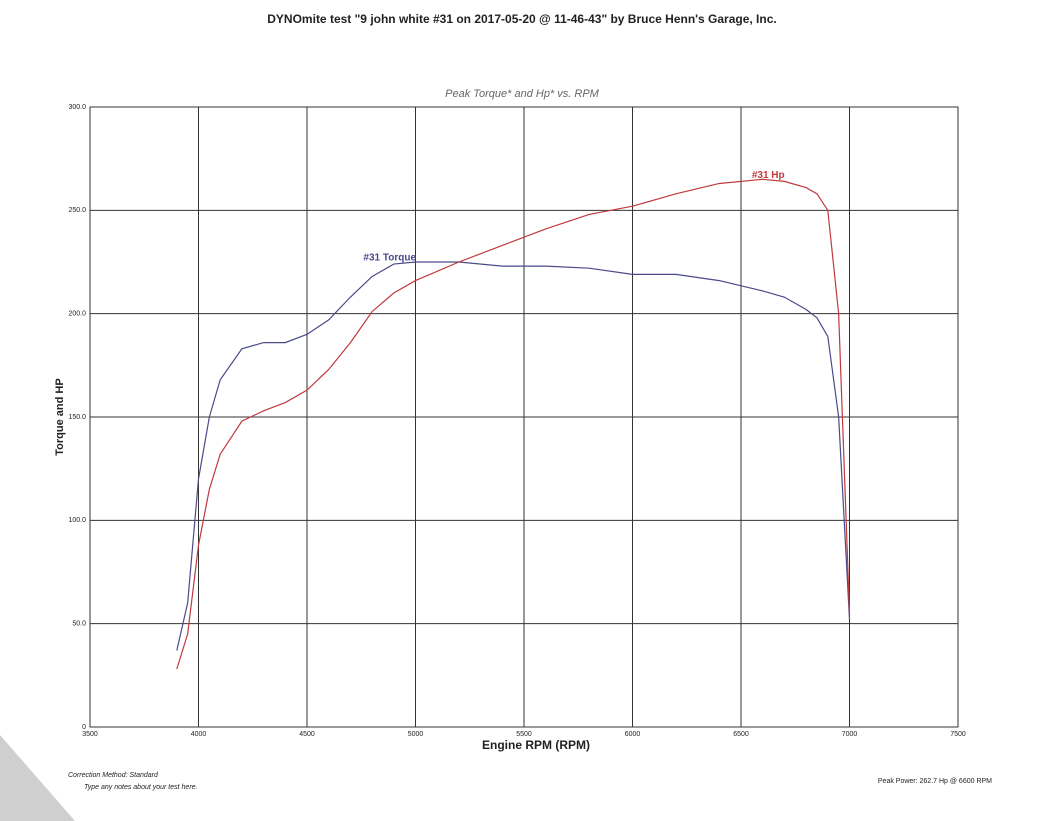 This screenshot has width=1061, height=821. I want to click on x-tick-label: 3500, so click(90, 734).